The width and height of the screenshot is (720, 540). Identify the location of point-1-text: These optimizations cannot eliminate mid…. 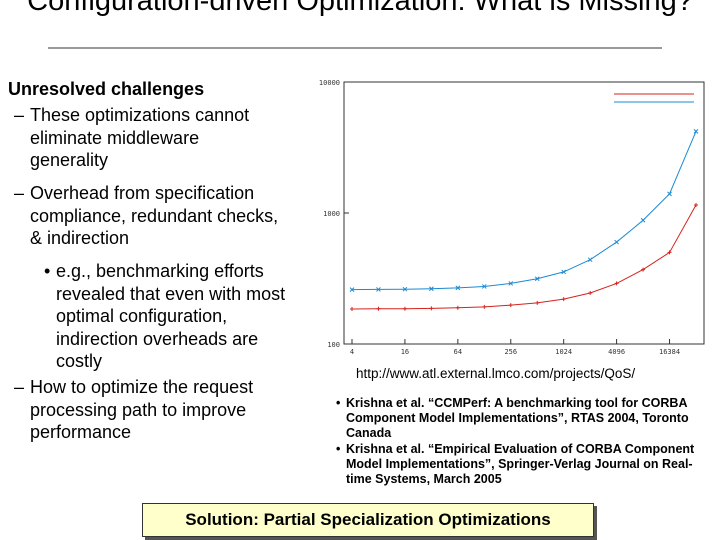
(140, 138).